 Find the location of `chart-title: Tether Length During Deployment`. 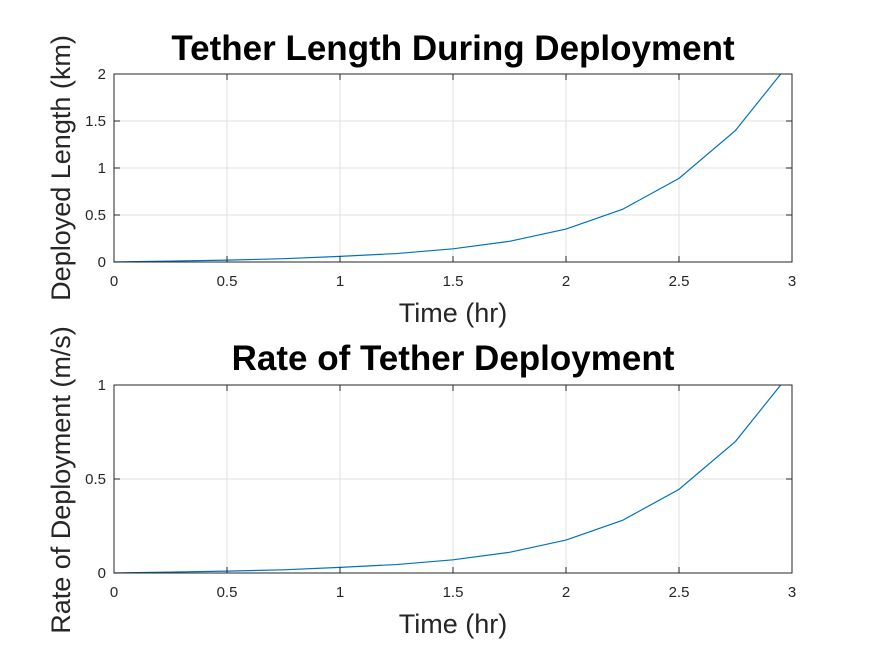

chart-title: Tether Length During Deployment is located at coordinates (453, 48).